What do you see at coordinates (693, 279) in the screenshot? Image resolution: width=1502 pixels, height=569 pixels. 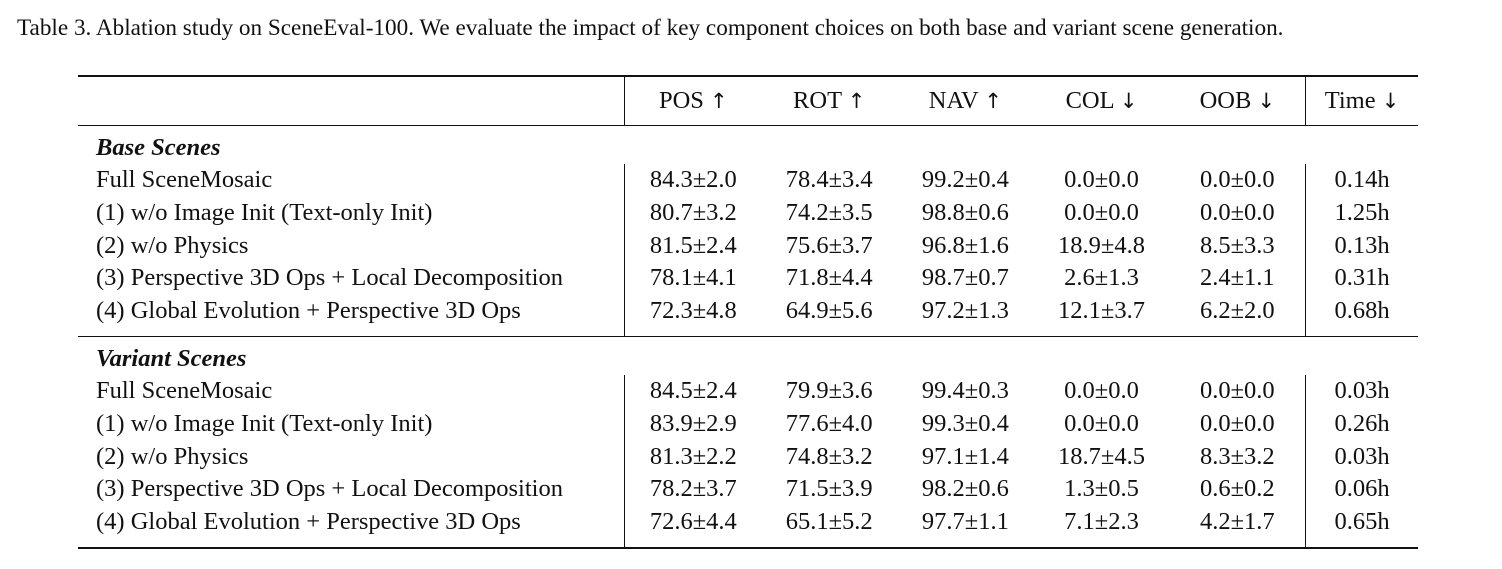 I see `cell-pos: 78.1±4.1` at bounding box center [693, 279].